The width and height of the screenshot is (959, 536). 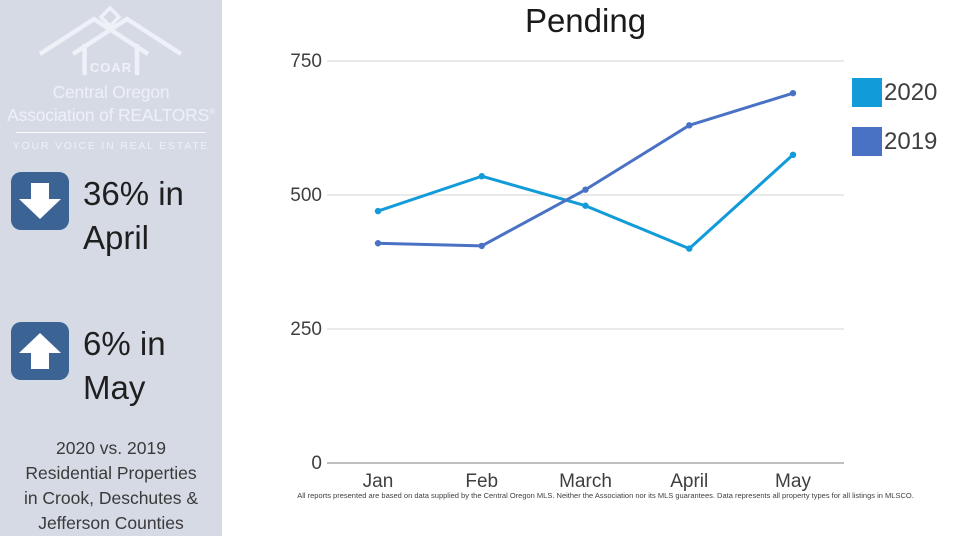 What do you see at coordinates (689, 481) in the screenshot?
I see `svg-text: April` at bounding box center [689, 481].